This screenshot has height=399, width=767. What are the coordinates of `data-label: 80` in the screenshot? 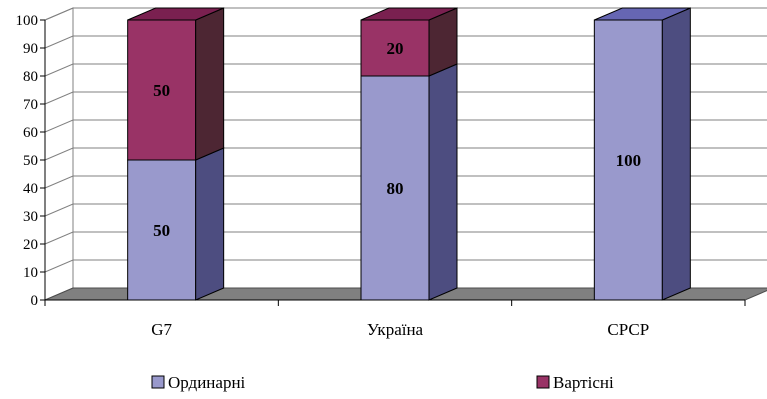 It's located at (395, 188).